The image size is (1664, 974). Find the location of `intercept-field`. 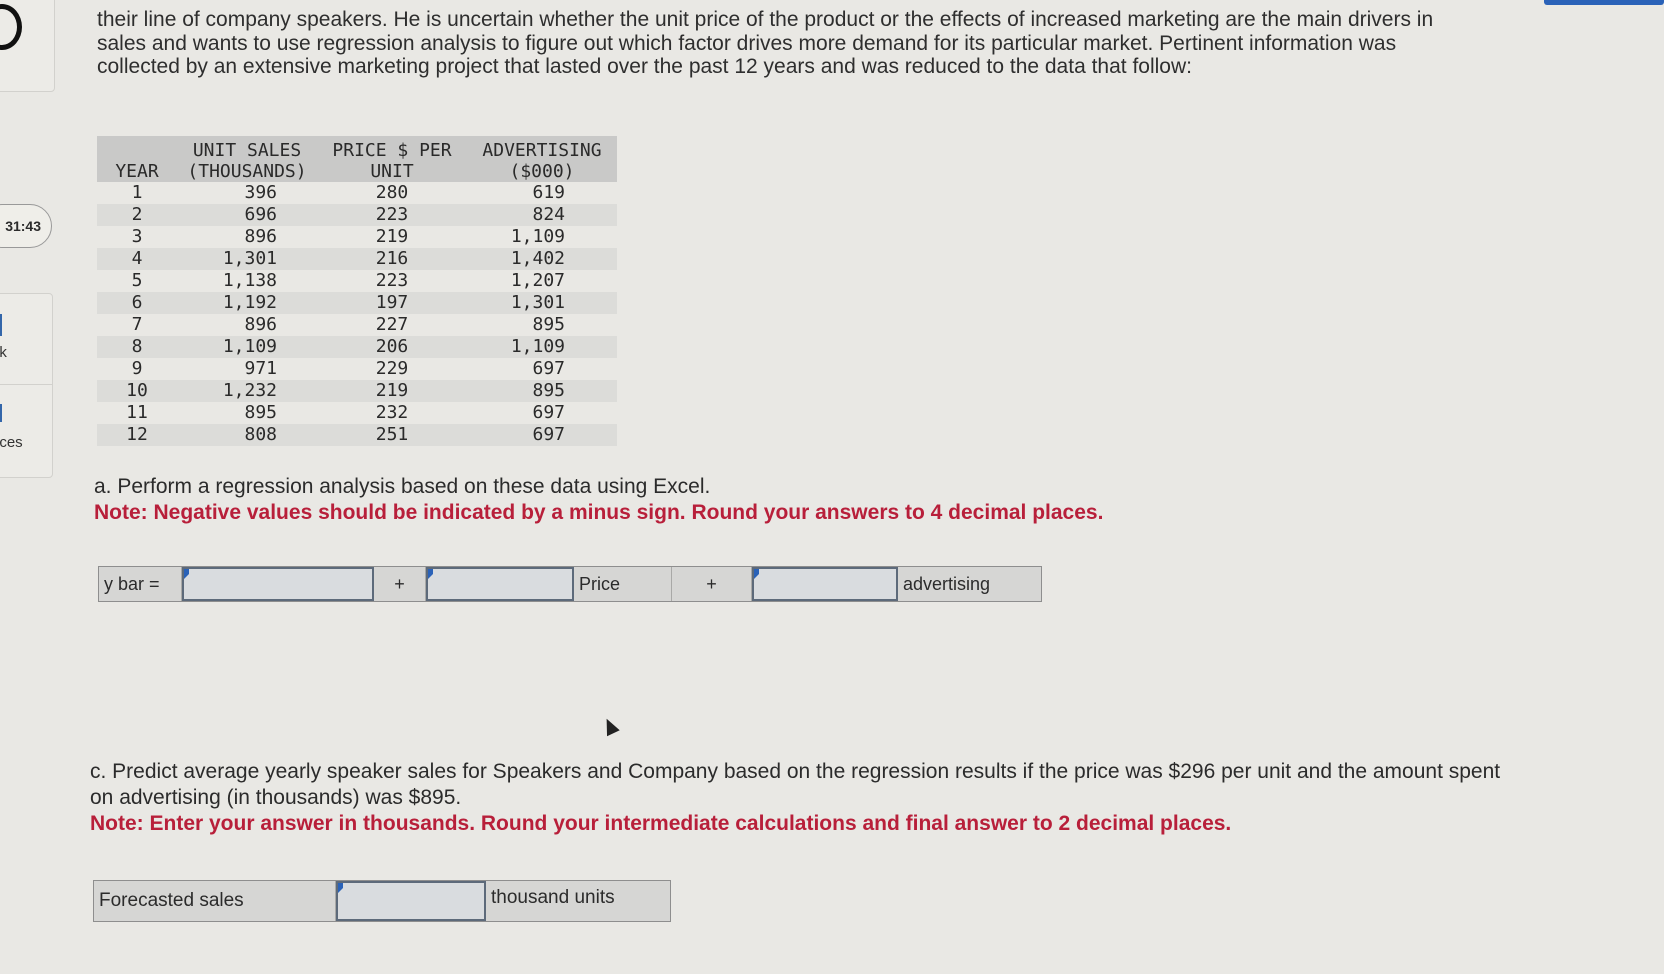

intercept-field is located at coordinates (278, 584).